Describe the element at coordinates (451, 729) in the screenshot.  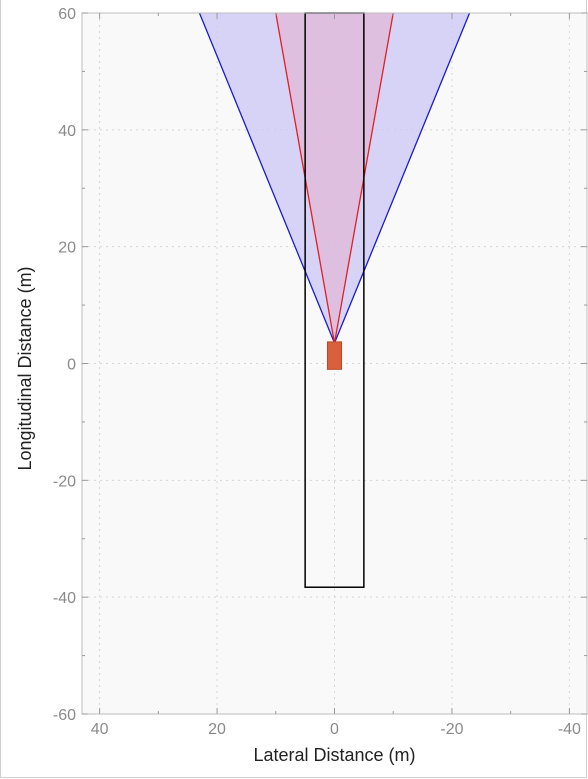
I see `x-tick-label: -20` at that location.